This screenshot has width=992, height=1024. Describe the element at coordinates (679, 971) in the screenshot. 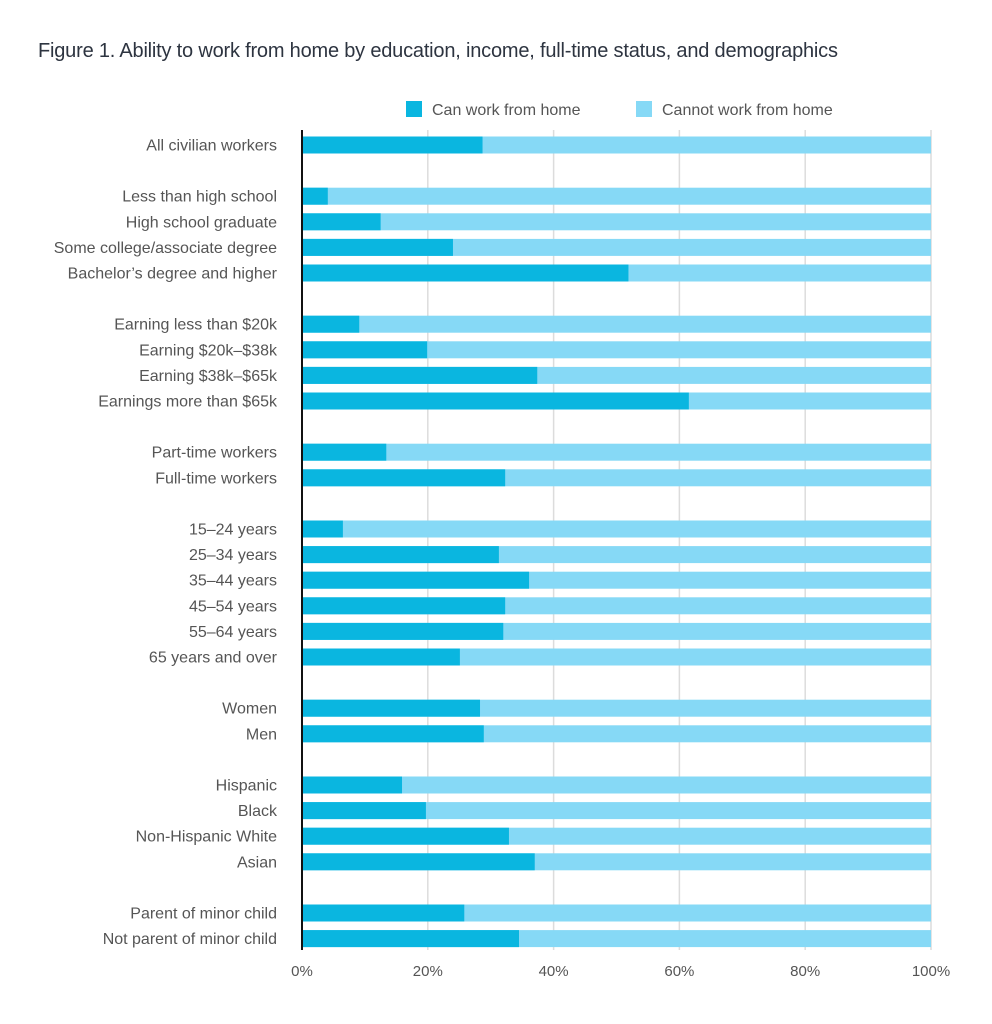

I see `x-tick-label: 60%` at that location.